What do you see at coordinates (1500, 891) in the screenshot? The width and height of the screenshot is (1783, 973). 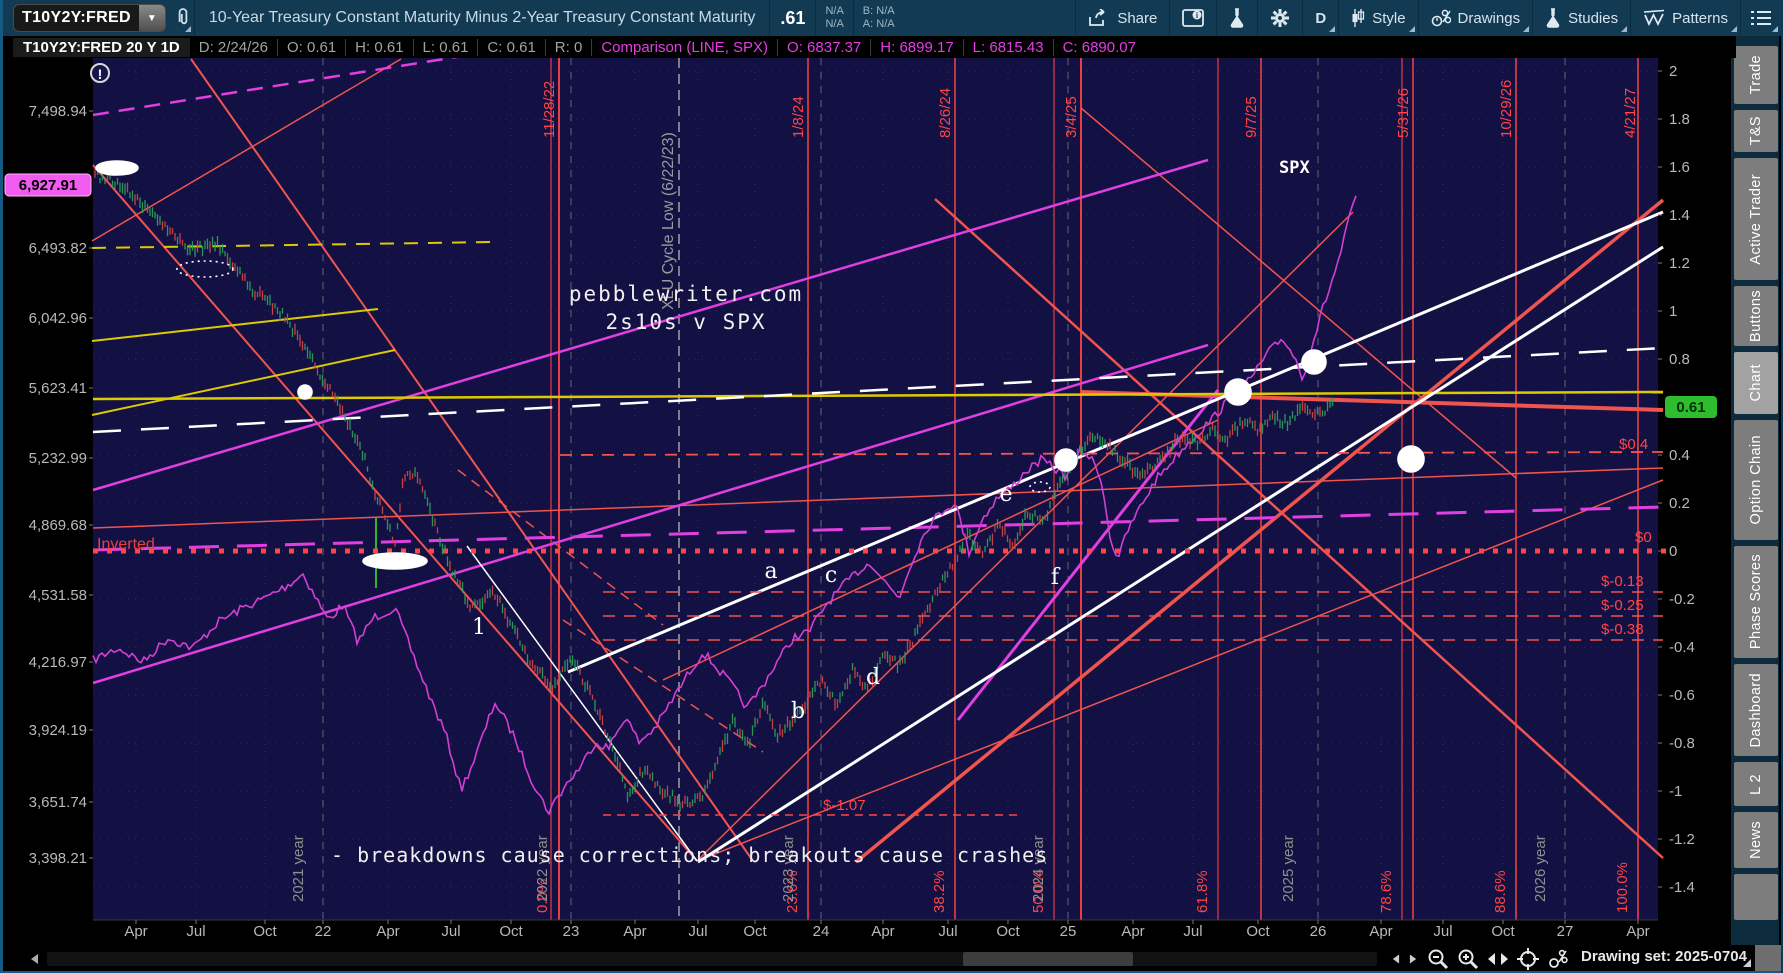 I see `svg-text: 88.6%` at bounding box center [1500, 891].